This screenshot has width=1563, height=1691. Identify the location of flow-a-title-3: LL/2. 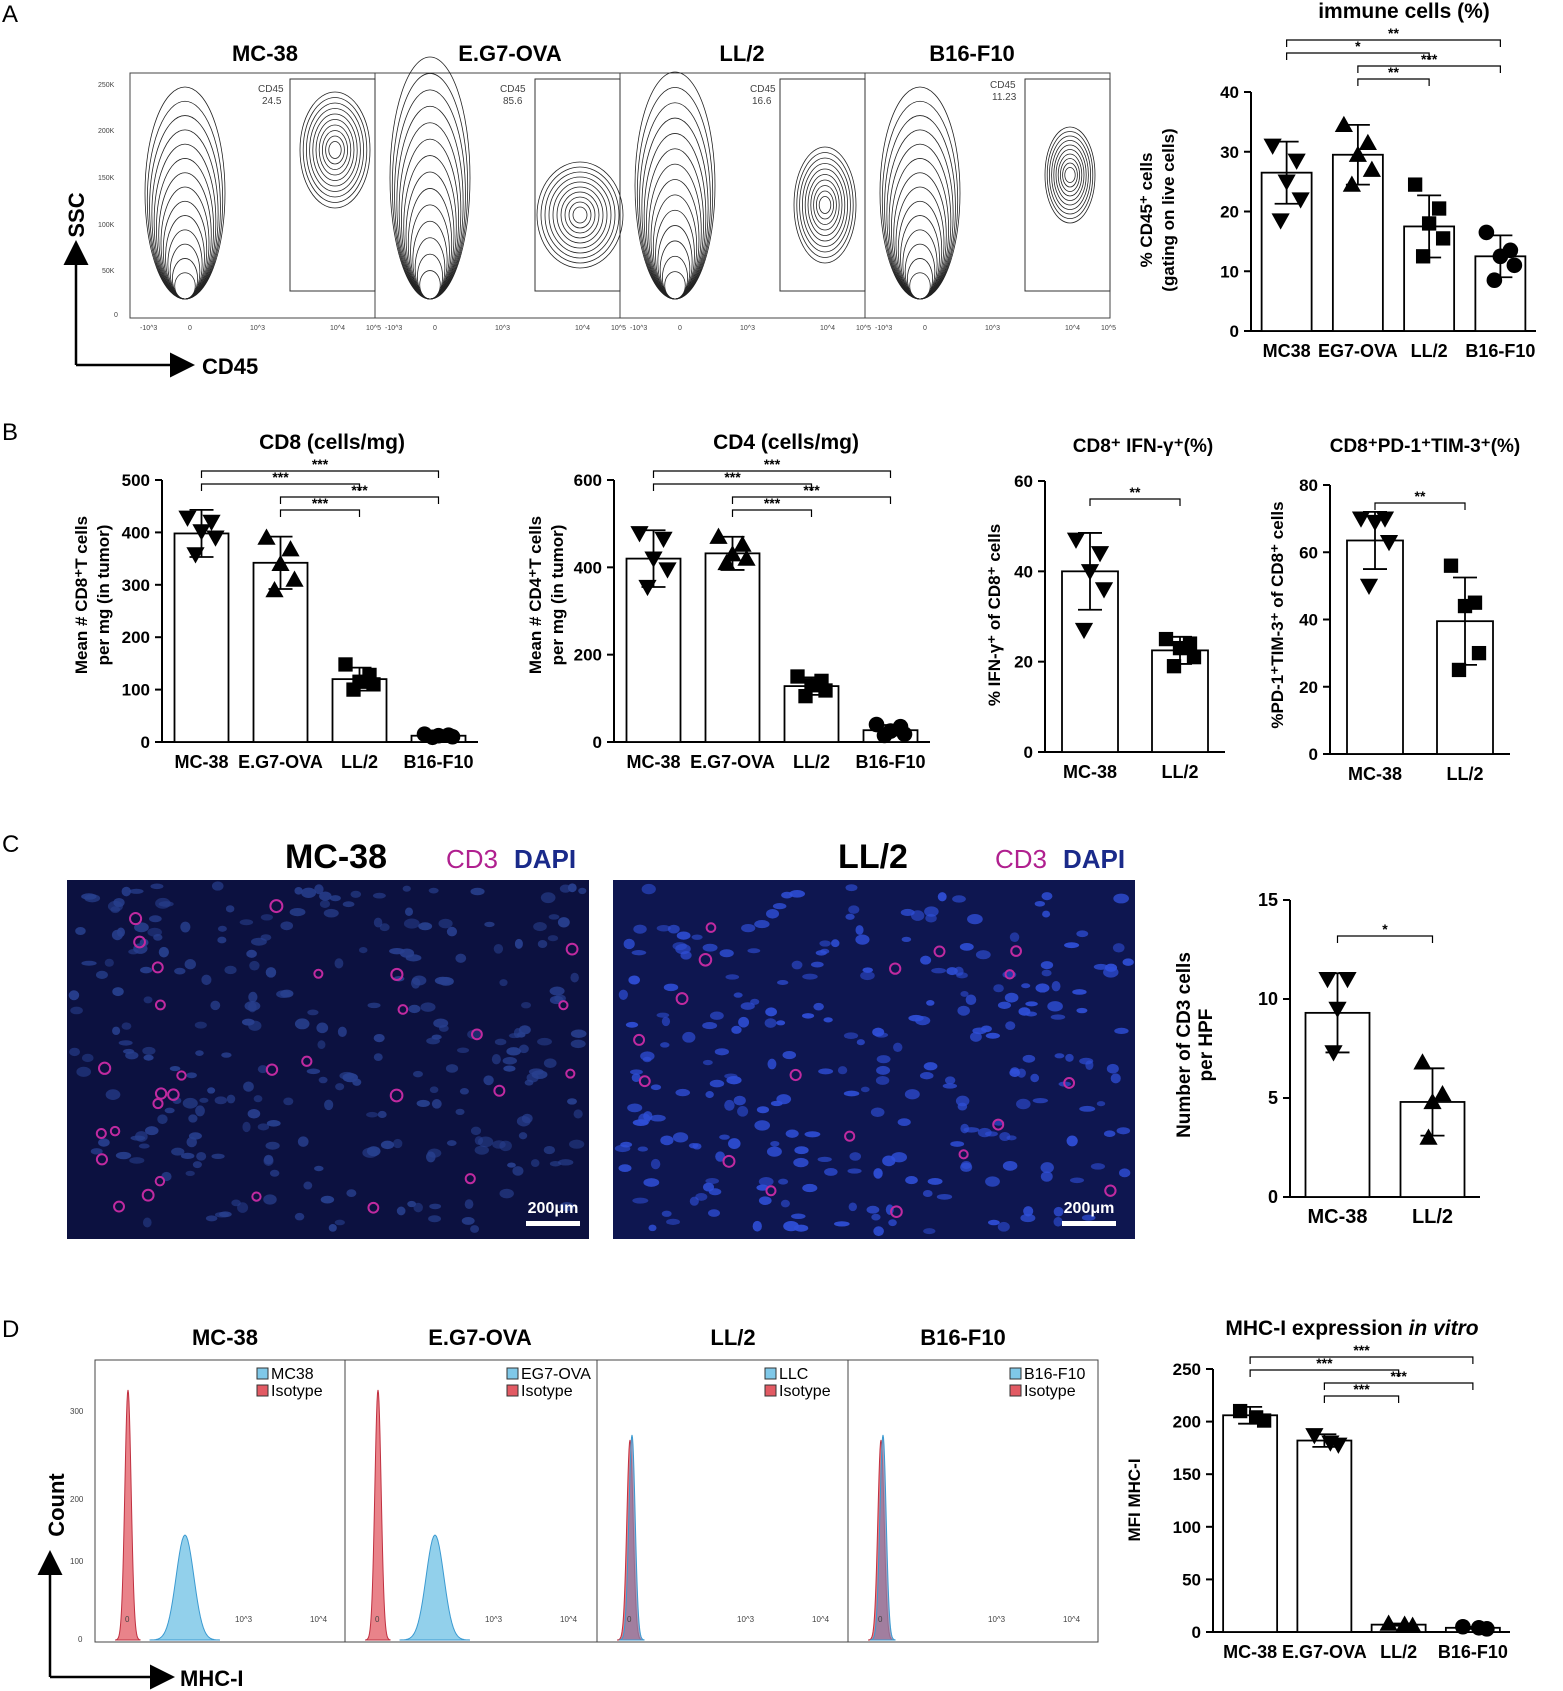
(741, 53).